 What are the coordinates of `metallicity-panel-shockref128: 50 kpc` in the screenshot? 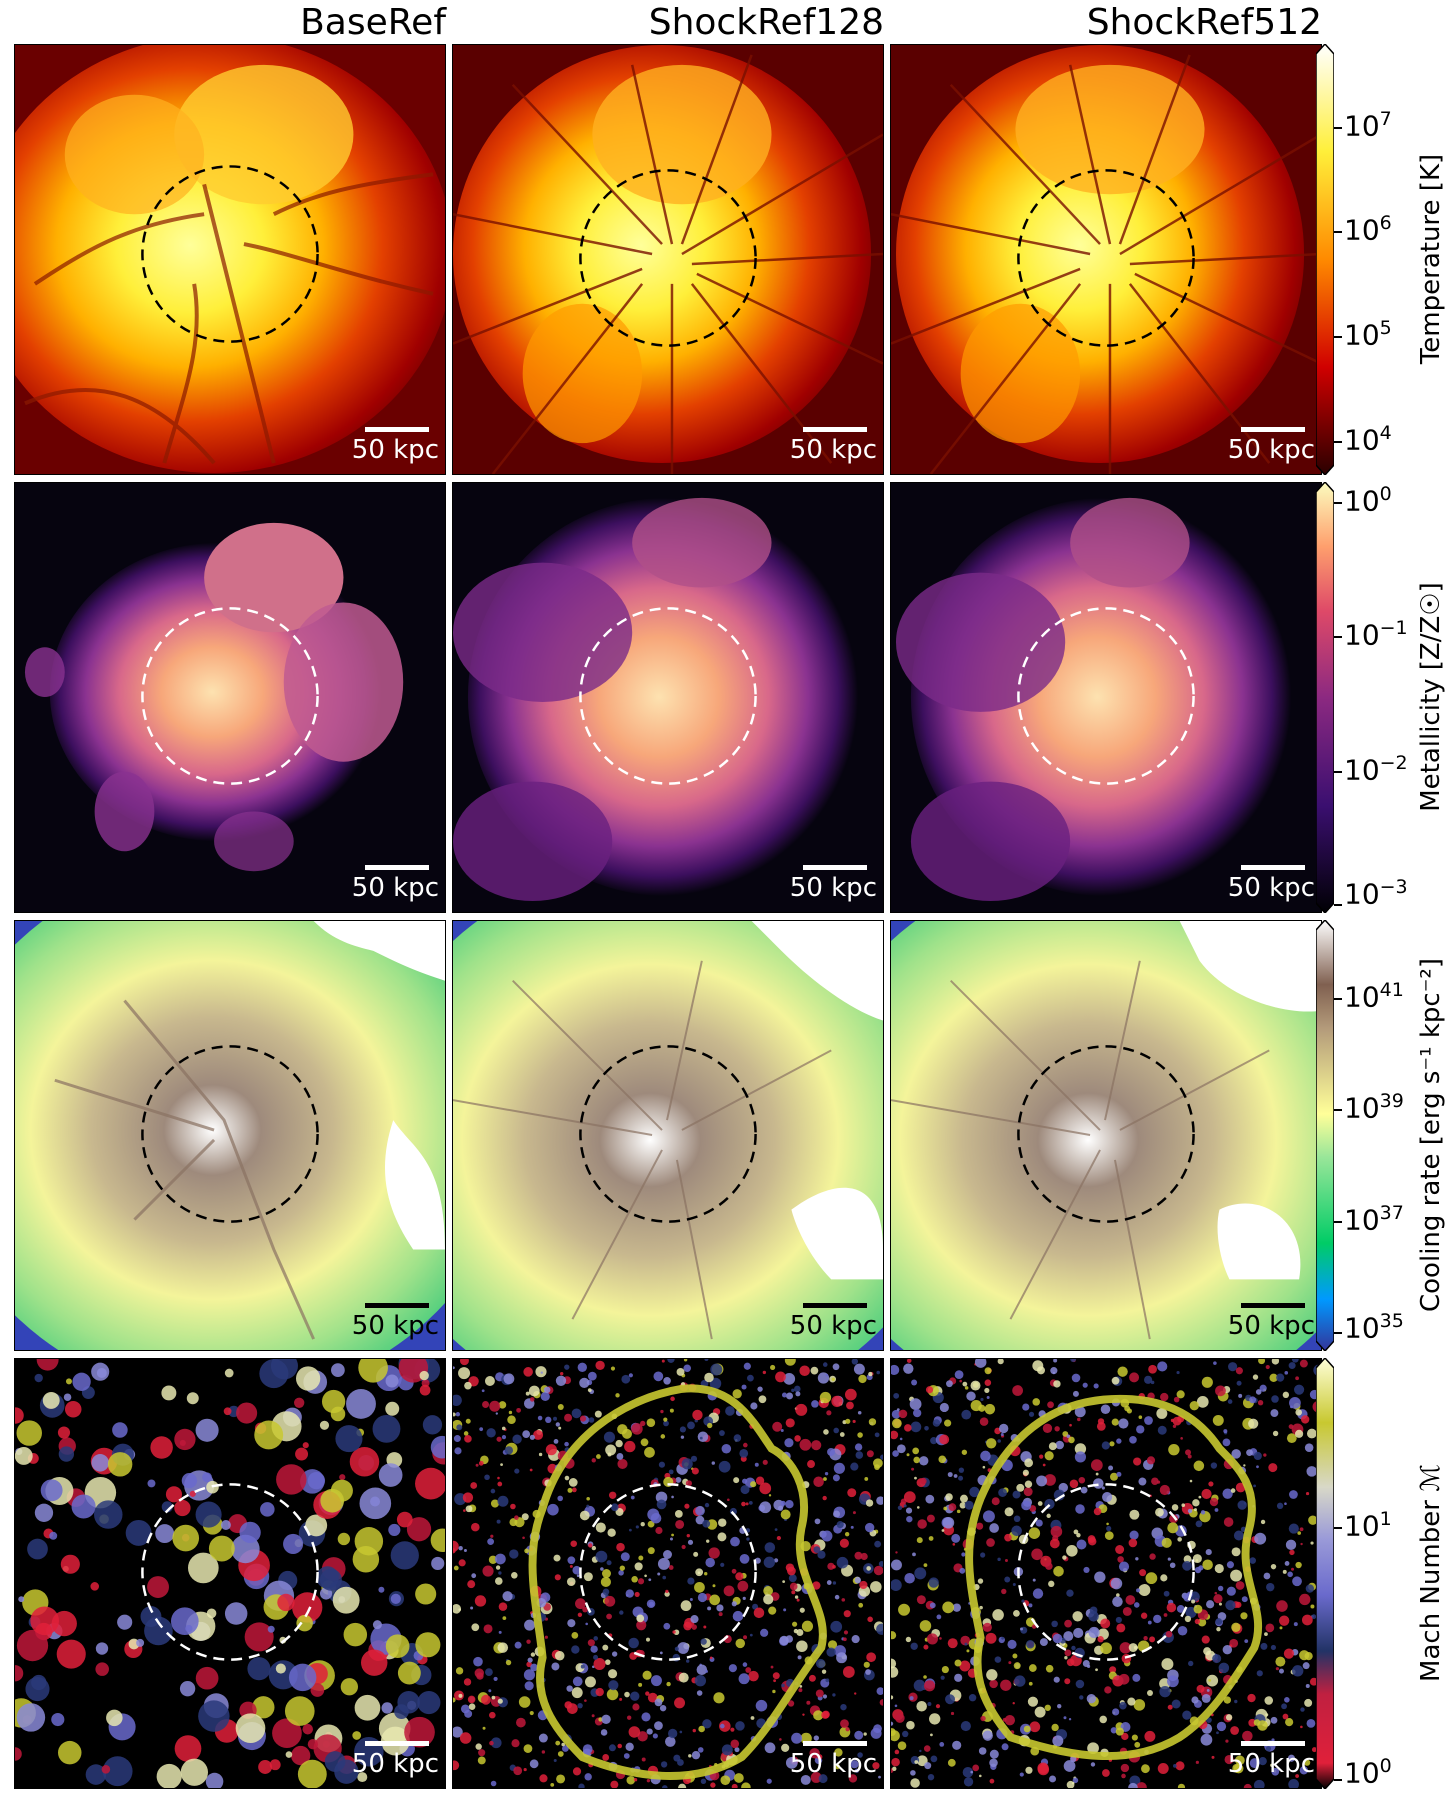 It's located at (668, 697).